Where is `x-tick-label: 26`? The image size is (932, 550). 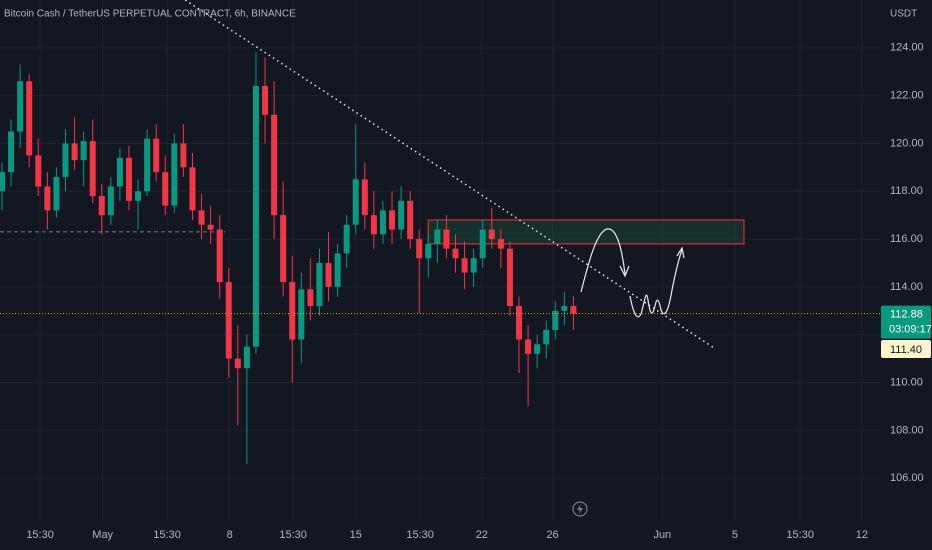
x-tick-label: 26 is located at coordinates (552, 535).